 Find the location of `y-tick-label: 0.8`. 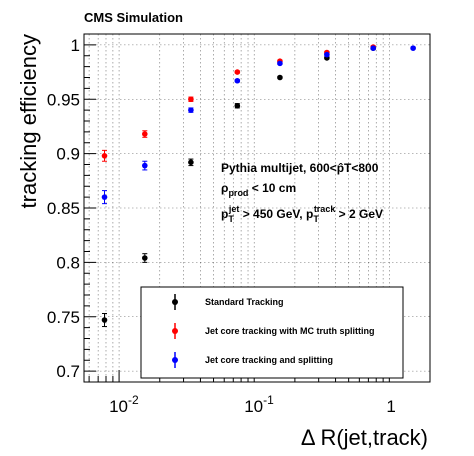

y-tick-label: 0.8 is located at coordinates (68, 262).